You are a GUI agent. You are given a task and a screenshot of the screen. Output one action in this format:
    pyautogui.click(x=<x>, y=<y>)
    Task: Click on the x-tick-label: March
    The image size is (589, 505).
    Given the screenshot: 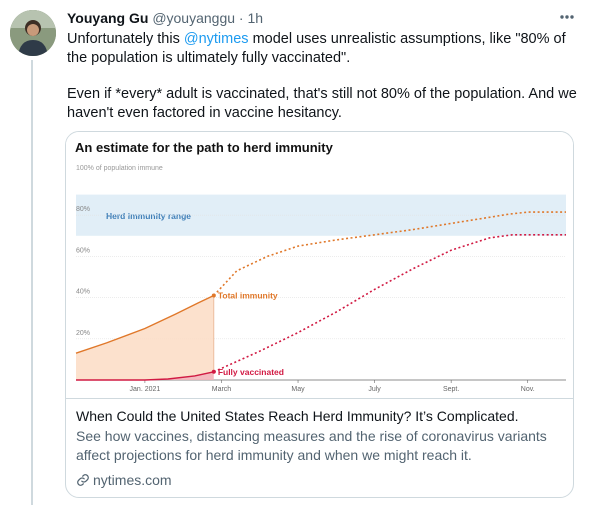 What is the action you would take?
    pyautogui.click(x=222, y=389)
    